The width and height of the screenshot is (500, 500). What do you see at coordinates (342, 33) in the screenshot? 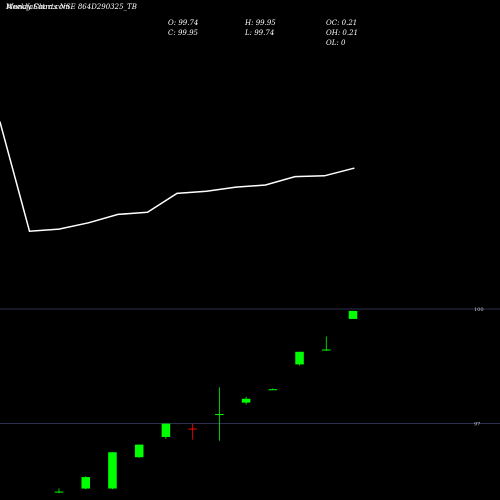
I see `oh-label: OH: 0.21` at bounding box center [342, 33].